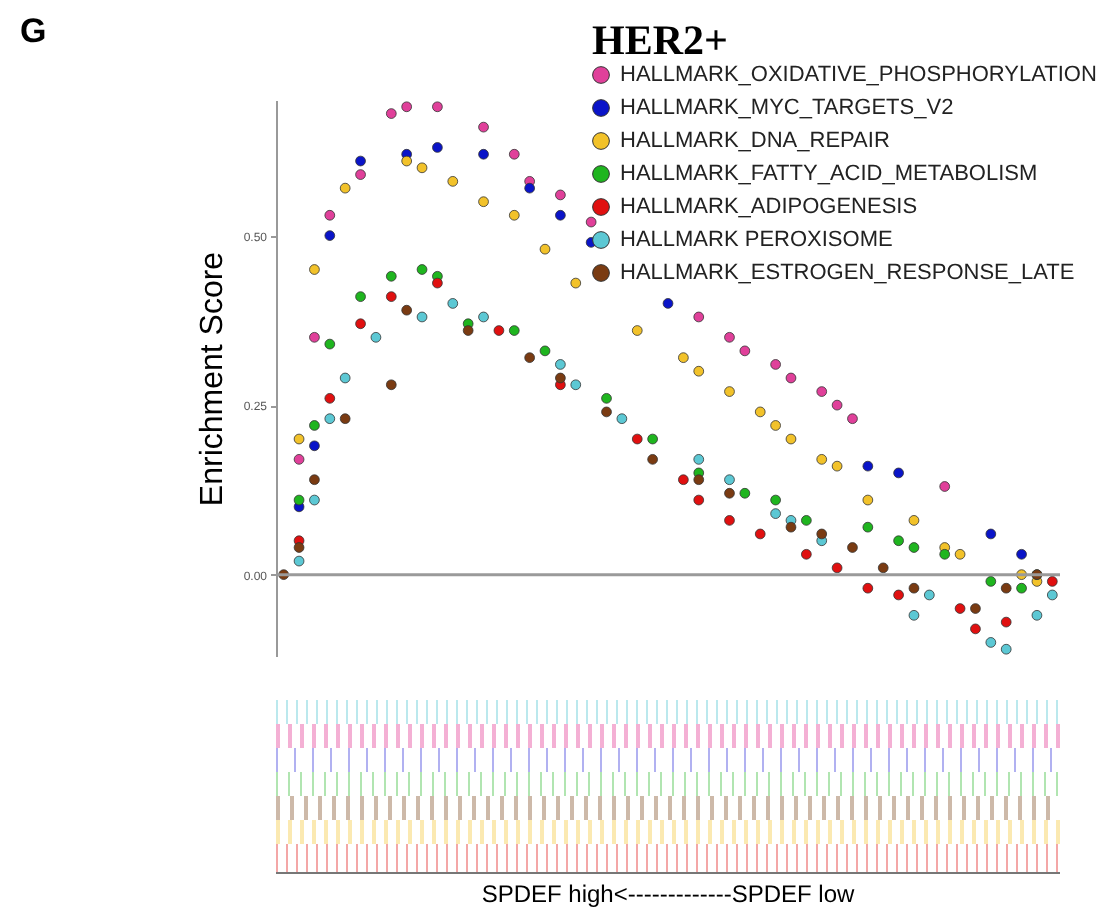  Describe the element at coordinates (668, 894) in the screenshot. I see `text: SPDEF high<-------------SPDEF low` at that location.